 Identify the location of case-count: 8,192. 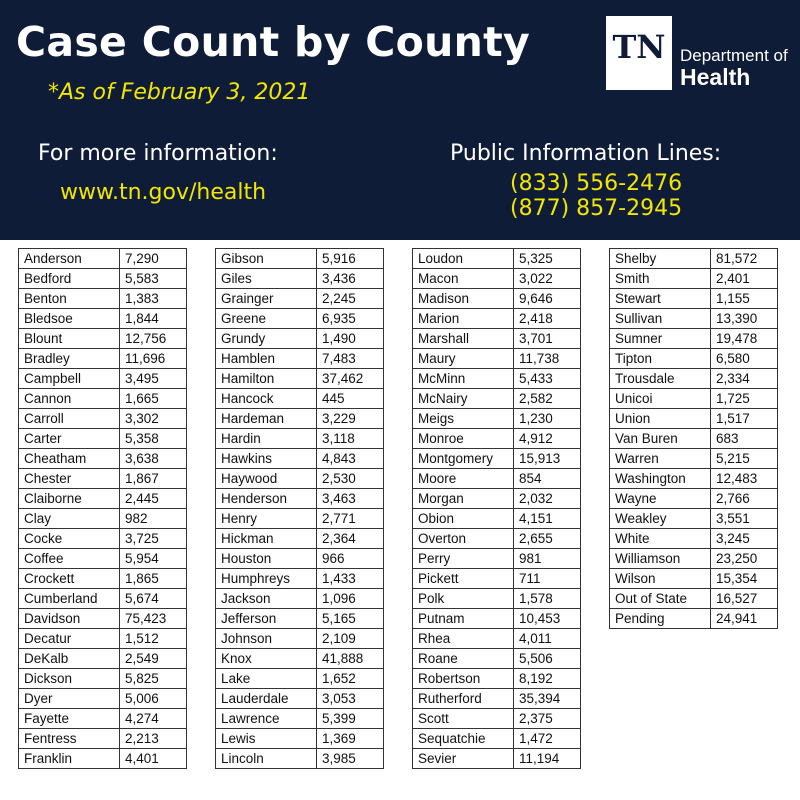
(547, 678).